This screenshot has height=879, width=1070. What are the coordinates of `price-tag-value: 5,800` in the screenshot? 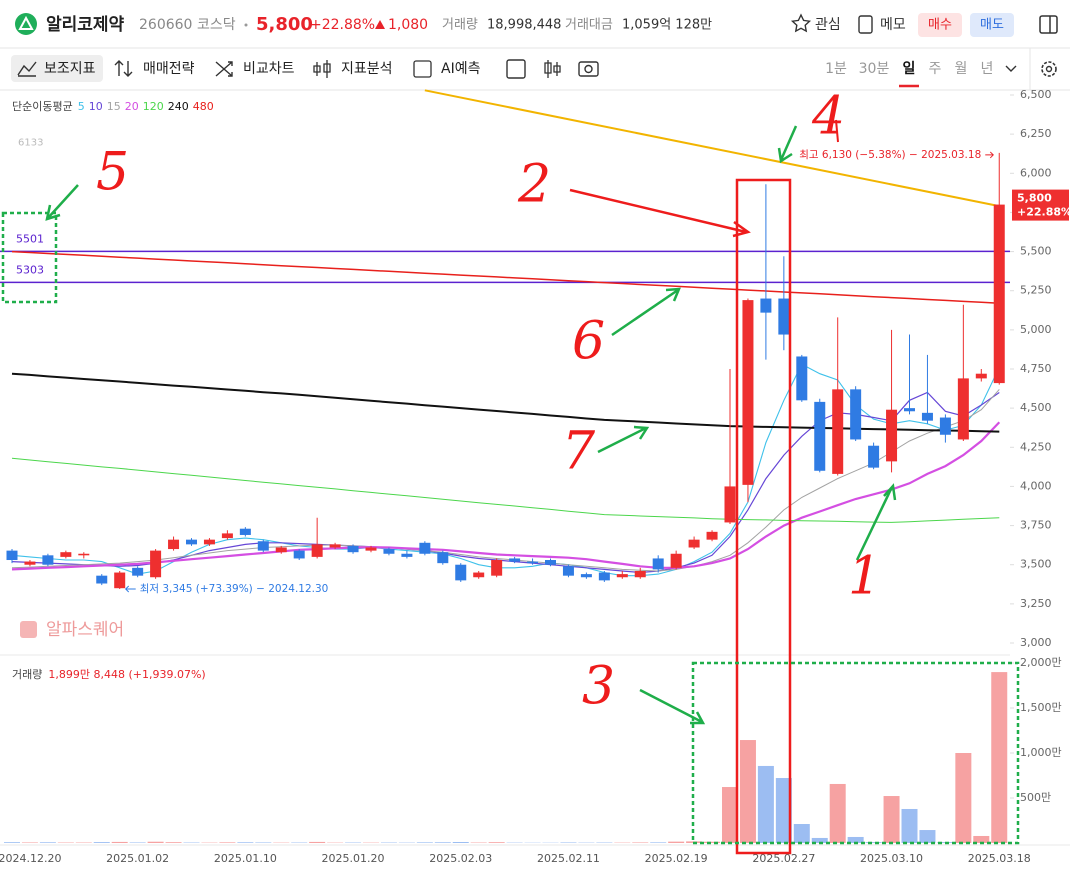 It's located at (1034, 198).